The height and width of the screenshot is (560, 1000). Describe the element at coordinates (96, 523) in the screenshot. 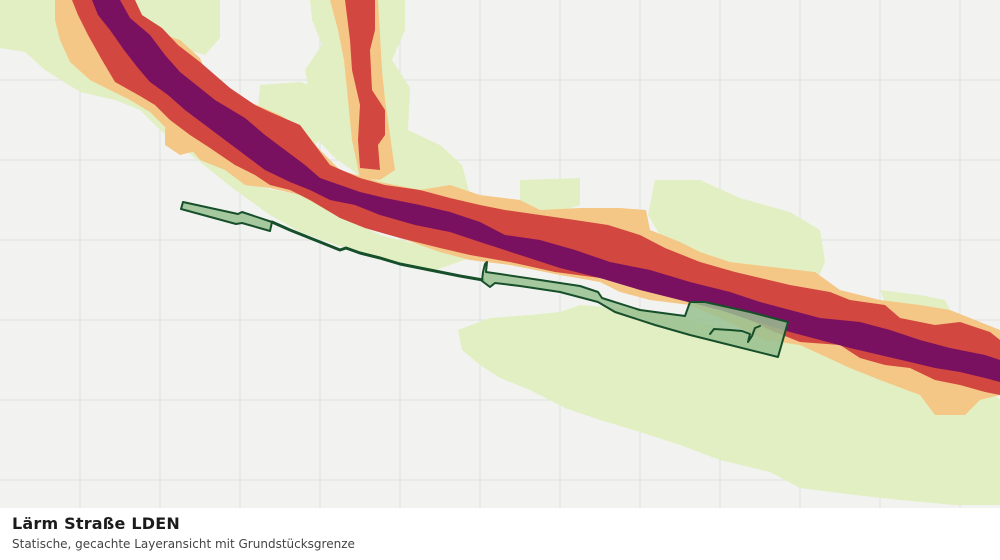

I see `map-title: Lärm Straße LDEN` at that location.